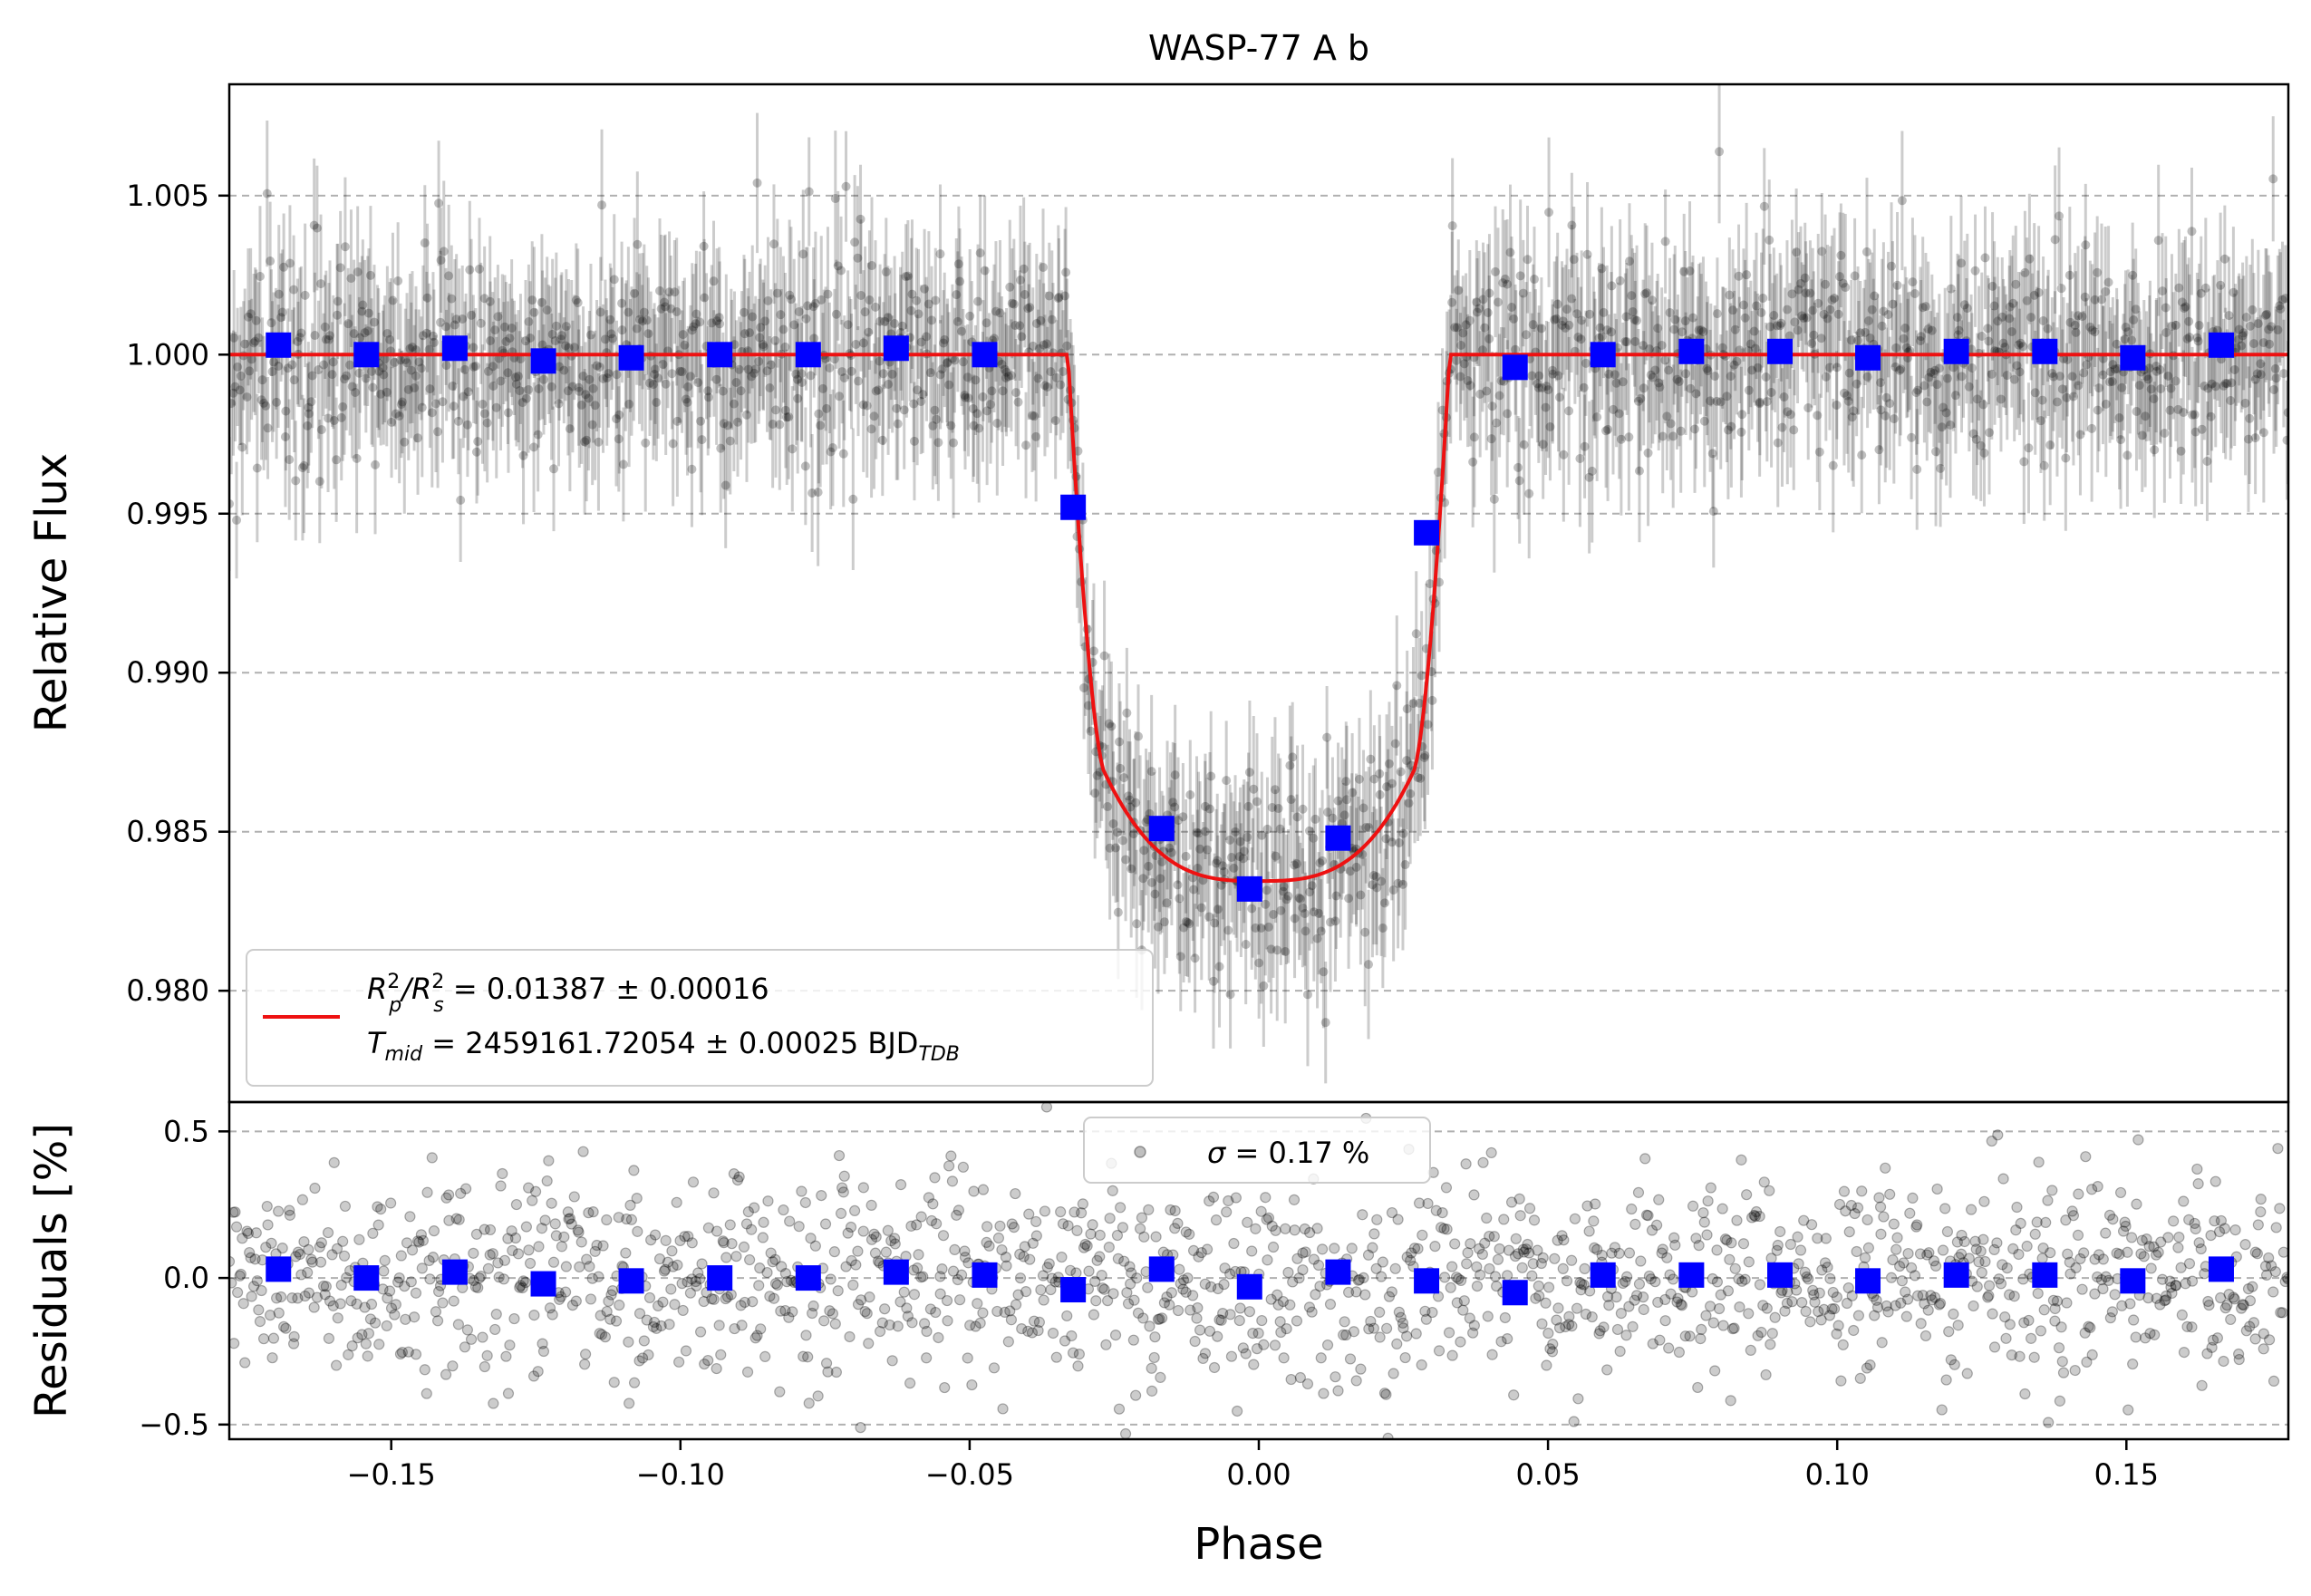  Describe the element at coordinates (1257, 1150) in the screenshot. I see `residual-legend: σ = 0.17 %` at that location.